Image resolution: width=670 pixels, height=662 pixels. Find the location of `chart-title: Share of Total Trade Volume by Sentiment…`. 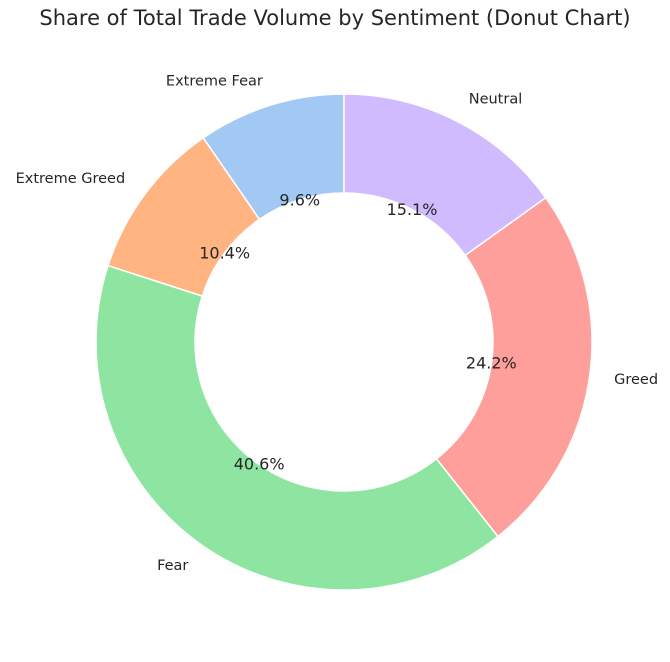

chart-title: Share of Total Trade Volume by Sentiment… is located at coordinates (335, 18).